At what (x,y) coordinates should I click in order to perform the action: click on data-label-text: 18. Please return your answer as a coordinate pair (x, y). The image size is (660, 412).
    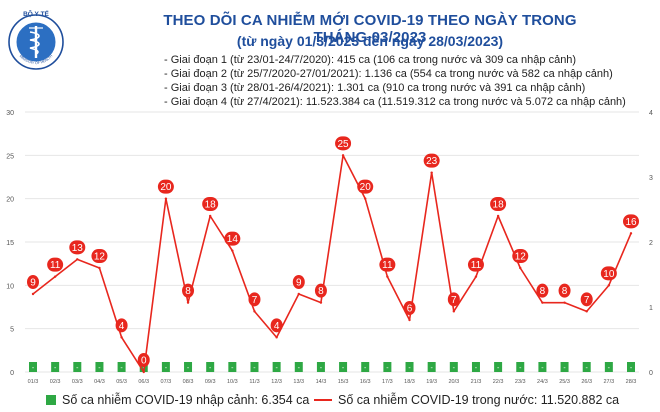
    Looking at the image, I should click on (211, 205).